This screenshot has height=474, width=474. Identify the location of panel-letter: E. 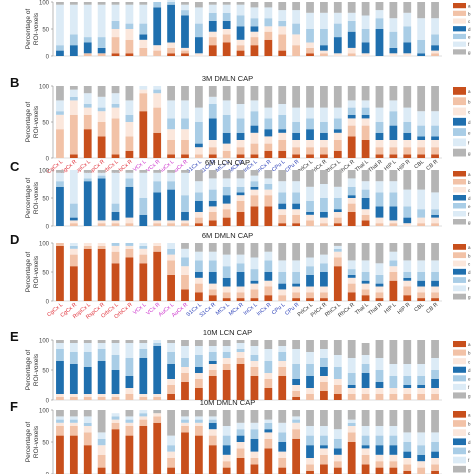
(14, 336).